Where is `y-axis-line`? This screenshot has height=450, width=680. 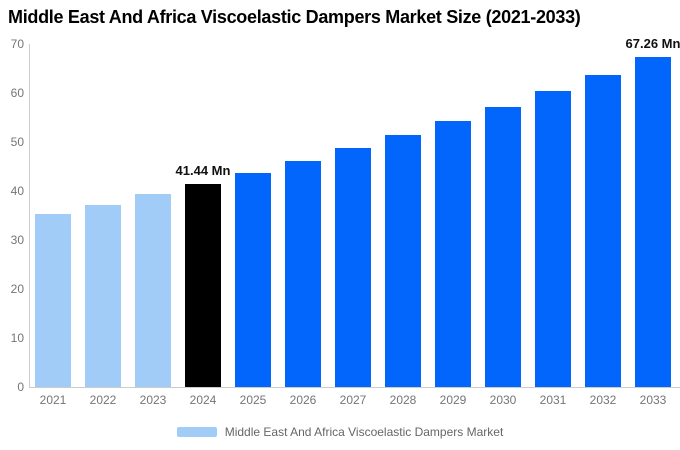 y-axis-line is located at coordinates (29, 215).